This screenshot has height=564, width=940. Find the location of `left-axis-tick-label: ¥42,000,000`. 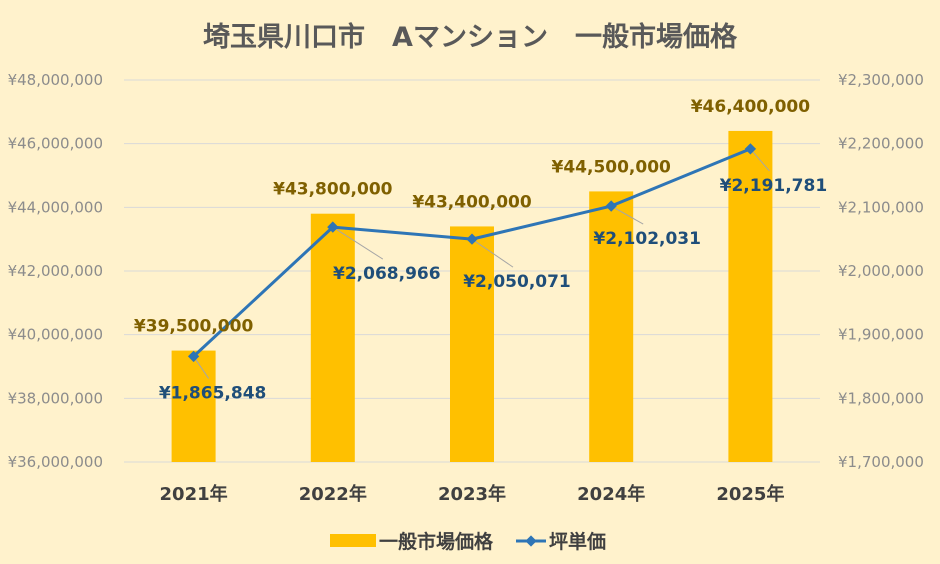

left-axis-tick-label: ¥42,000,000 is located at coordinates (55, 271).